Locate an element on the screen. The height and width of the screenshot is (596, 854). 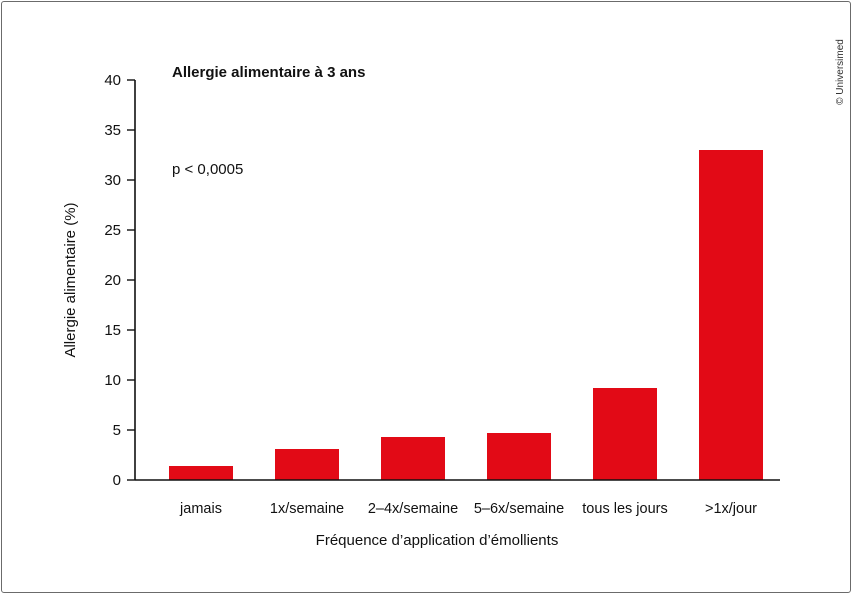
x-category-label: 5–6x/semaine is located at coordinates (519, 509).